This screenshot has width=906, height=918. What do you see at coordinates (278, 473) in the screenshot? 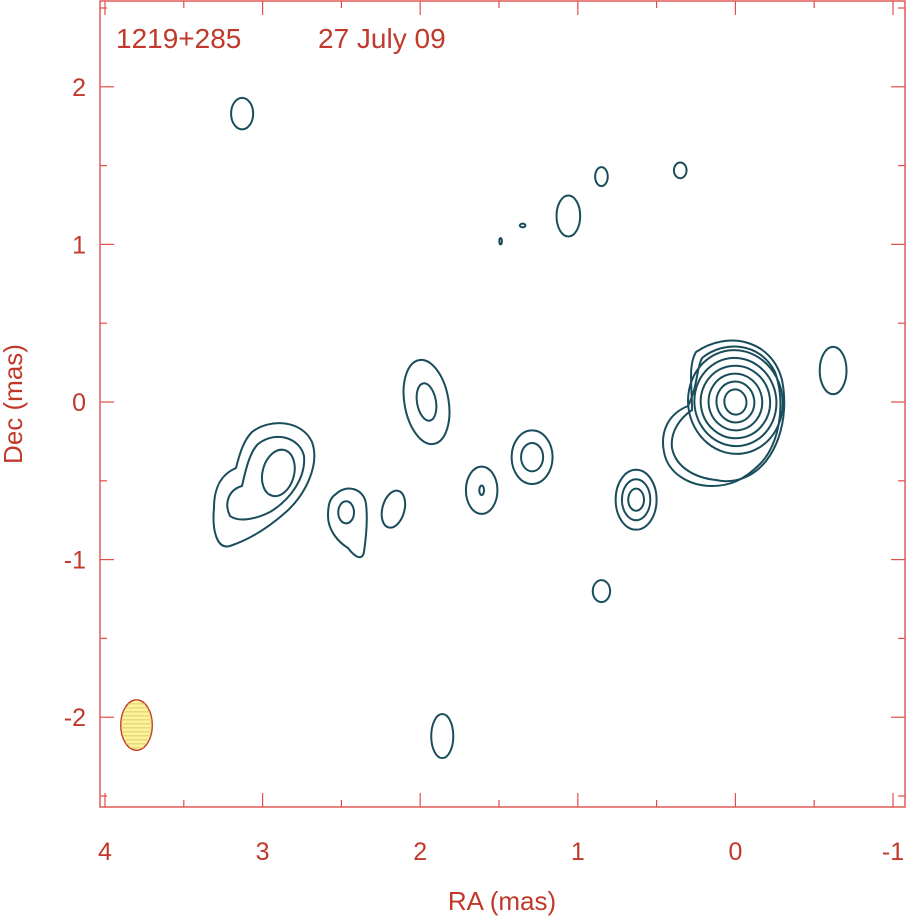
I see `knot-far-left-contour` at bounding box center [278, 473].